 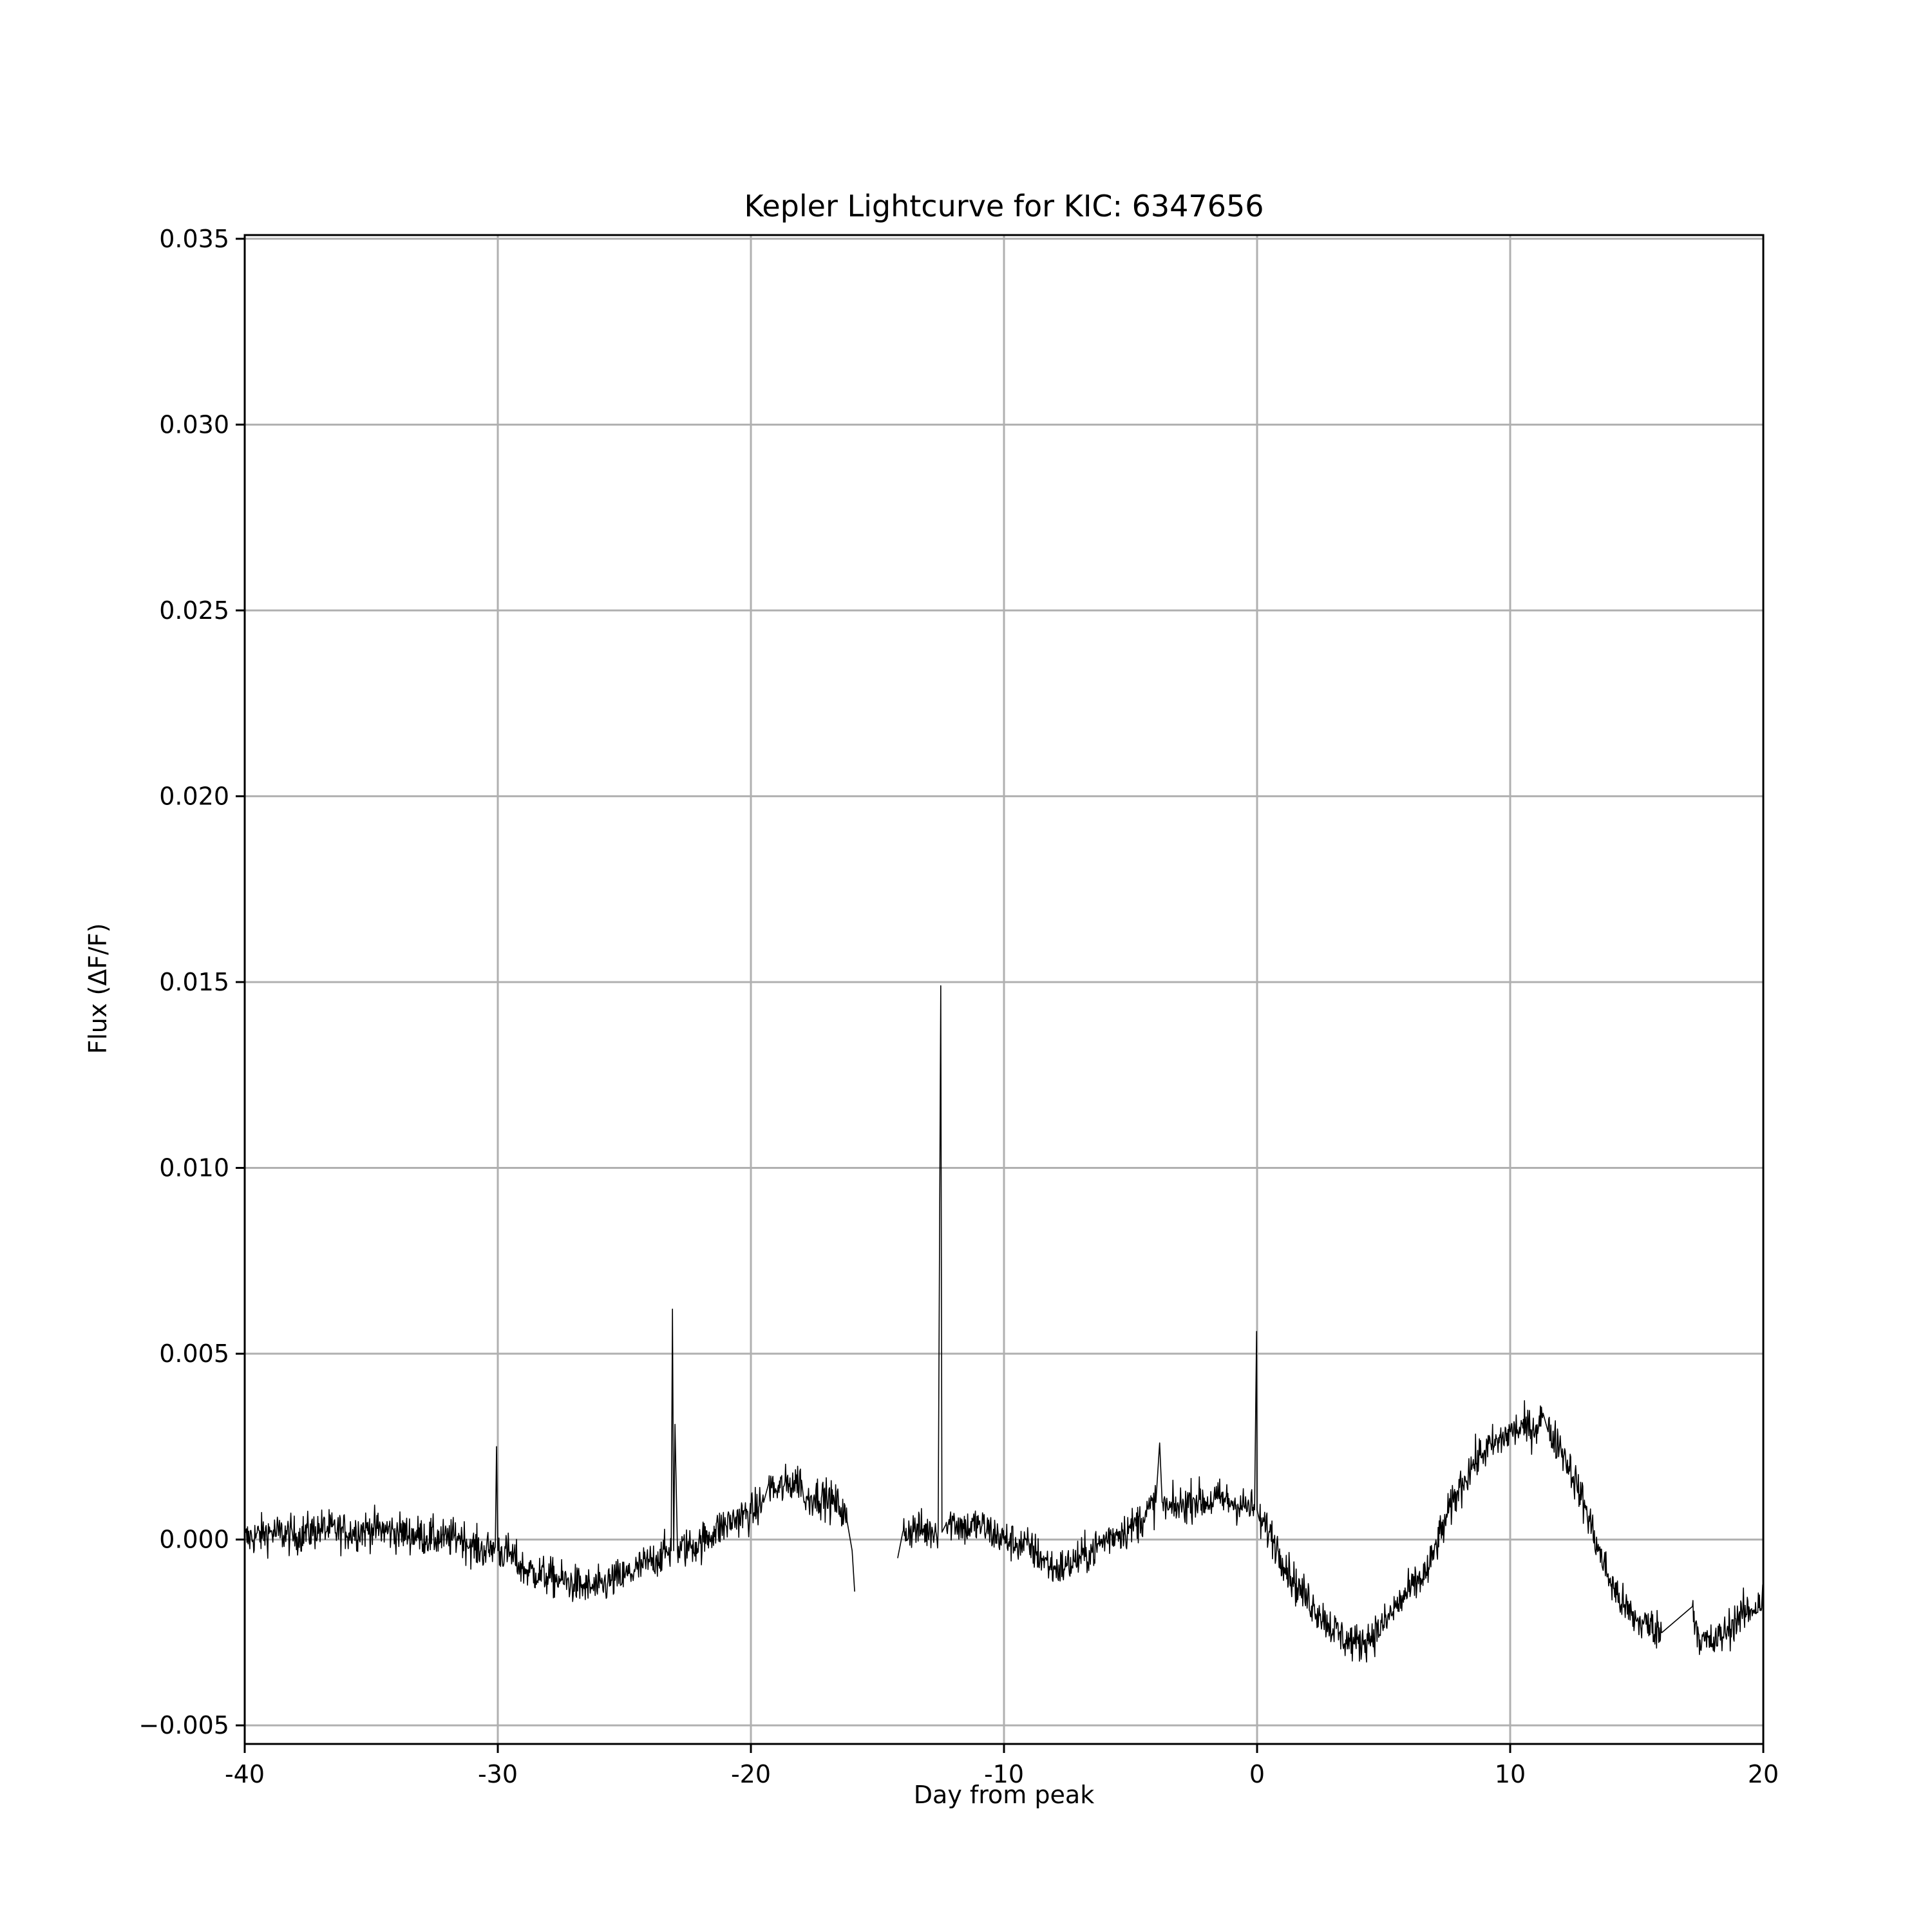 I want to click on y-tick-label: 0.010, so click(x=194, y=1168).